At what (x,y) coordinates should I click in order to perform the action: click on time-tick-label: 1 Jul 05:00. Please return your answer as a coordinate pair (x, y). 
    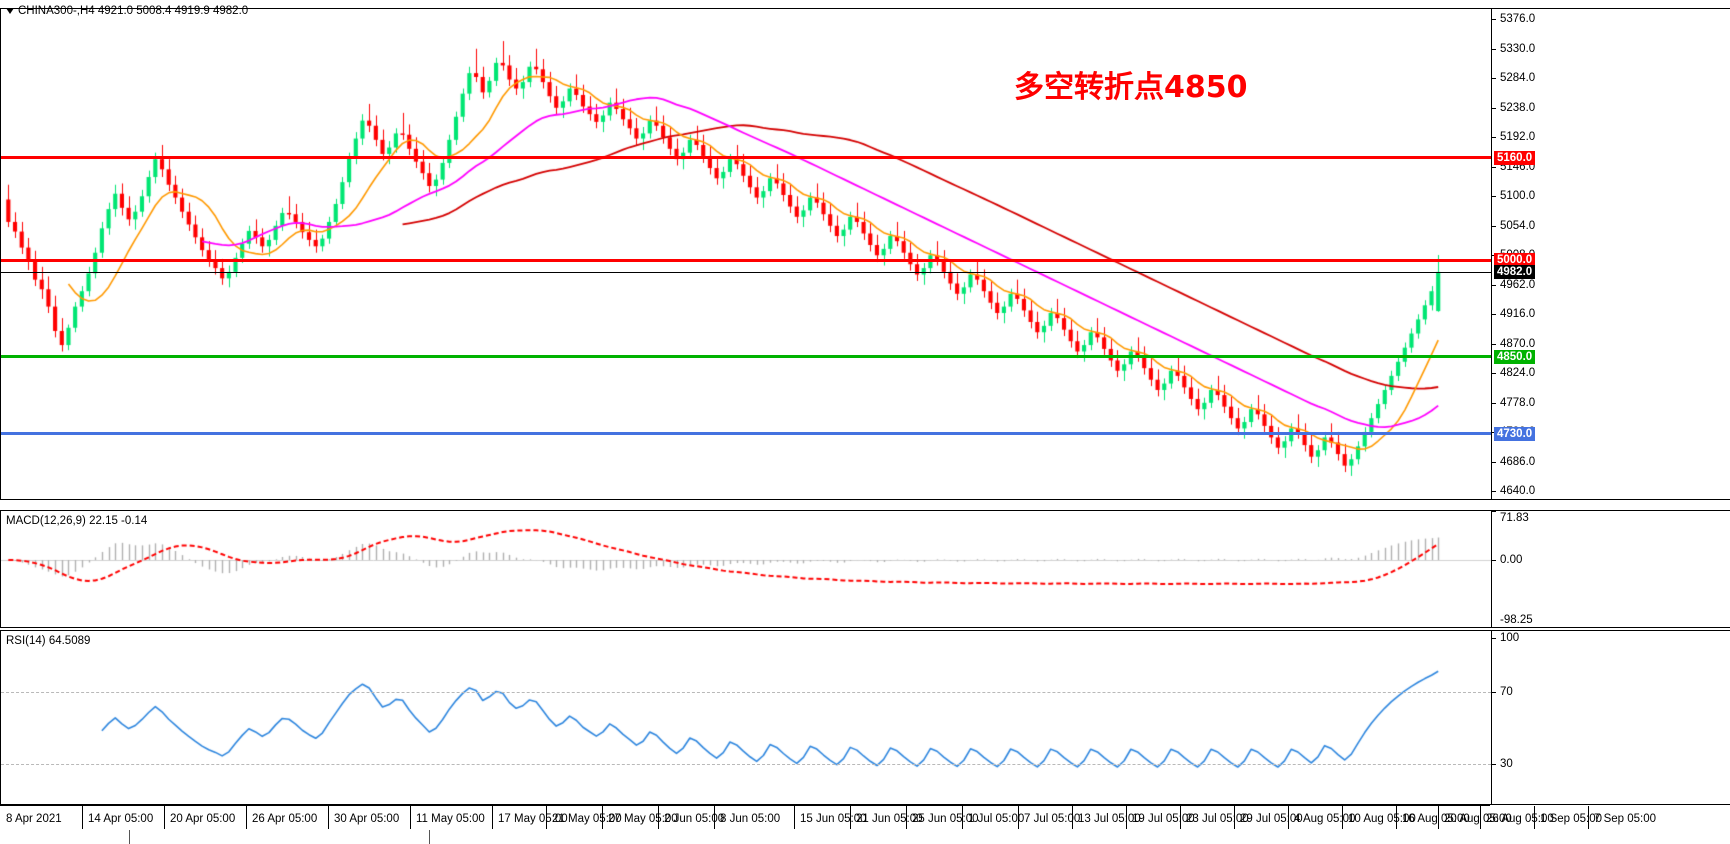
    Looking at the image, I should click on (996, 819).